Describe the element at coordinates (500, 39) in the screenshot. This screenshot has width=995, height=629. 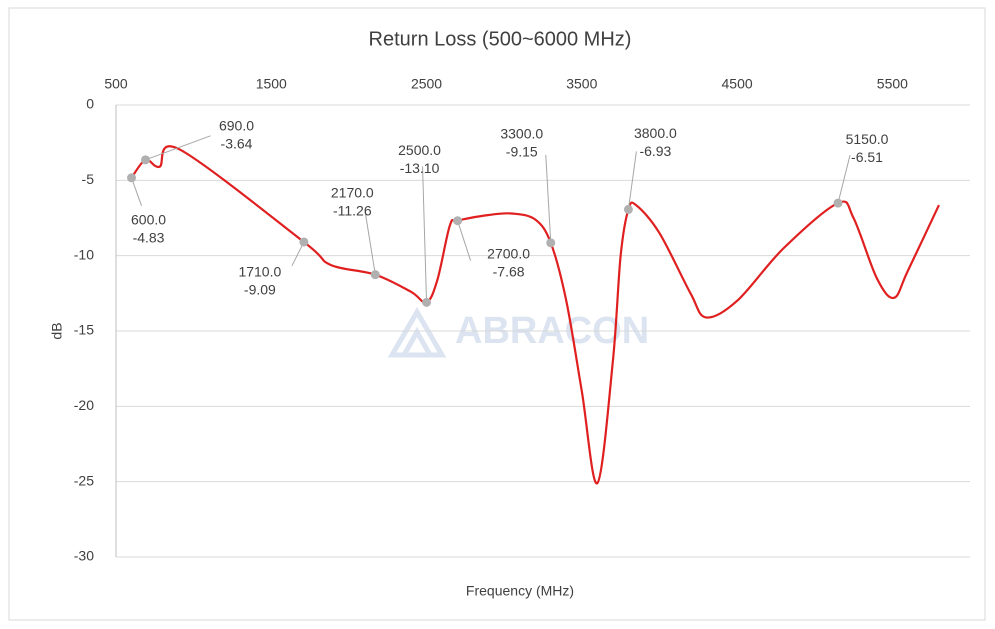
I see `chart-title: Return Loss (500~6000 MHz)` at that location.